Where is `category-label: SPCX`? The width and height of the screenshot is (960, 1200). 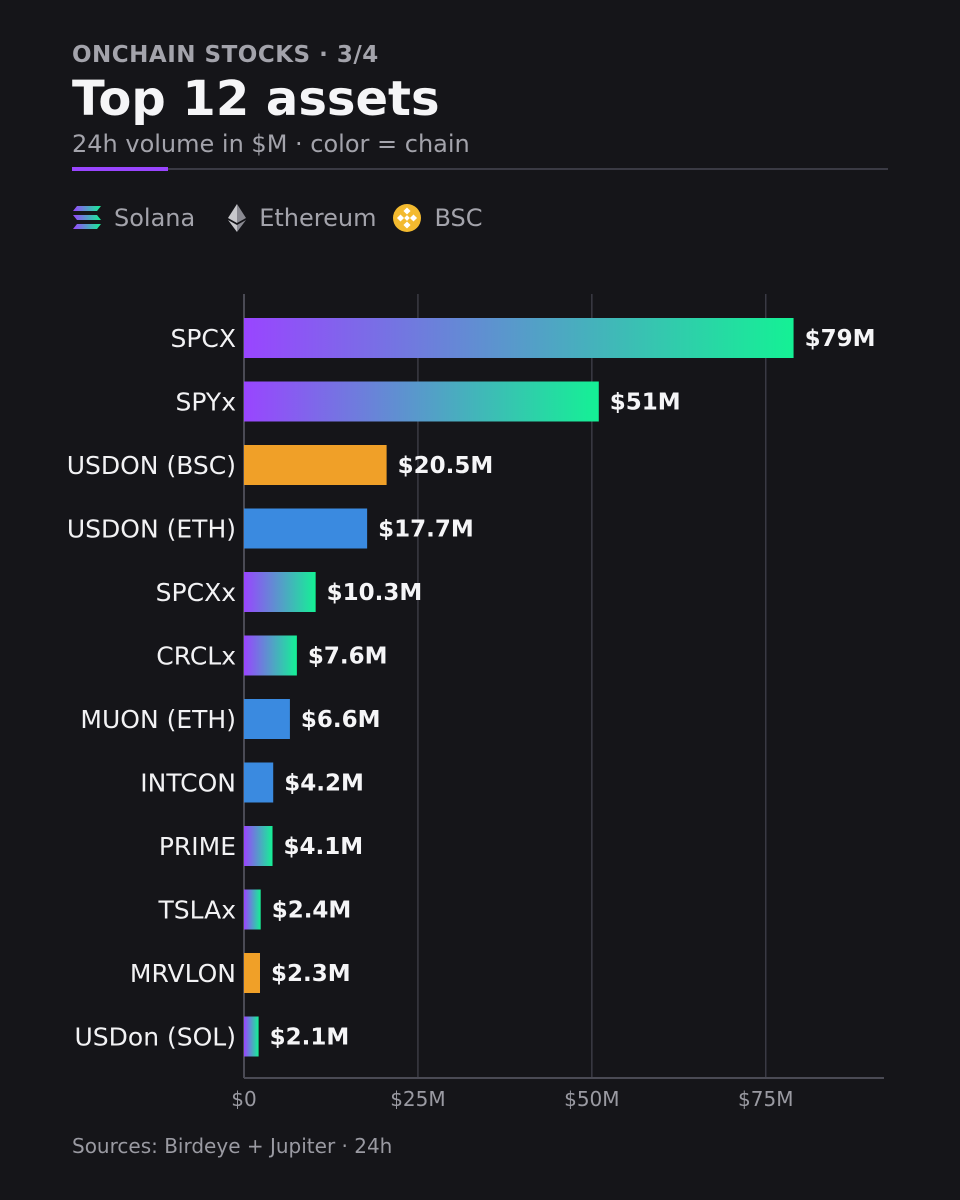 category-label: SPCX is located at coordinates (203, 338).